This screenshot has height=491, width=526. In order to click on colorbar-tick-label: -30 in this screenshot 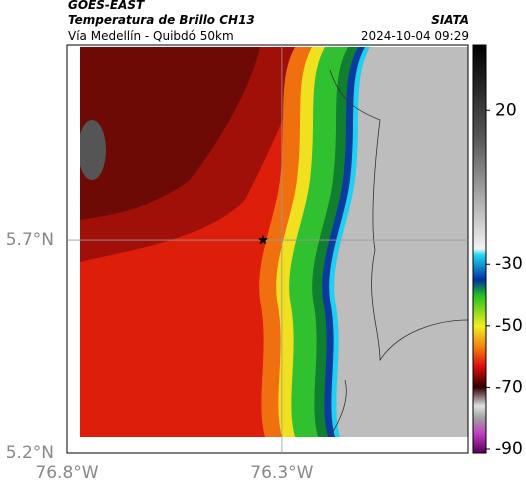, I will do `click(509, 264)`.